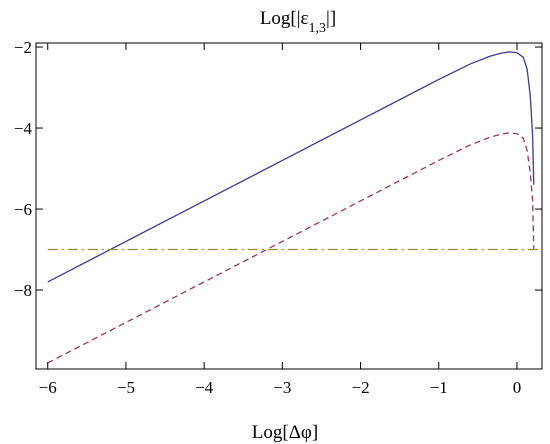 This screenshot has width=550, height=444. What do you see at coordinates (23, 128) in the screenshot?
I see `y-tick-label-2: −4` at bounding box center [23, 128].